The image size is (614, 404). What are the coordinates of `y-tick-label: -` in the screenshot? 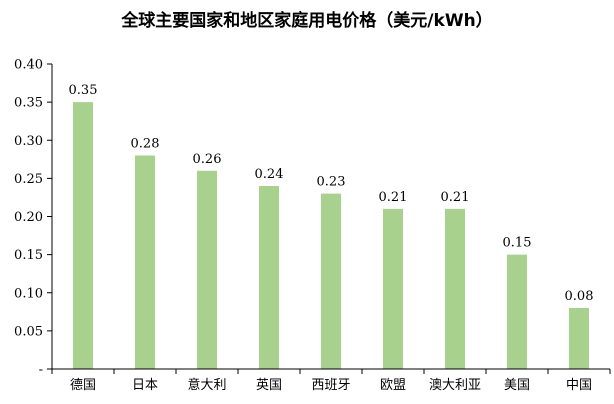 It's located at (41, 370).